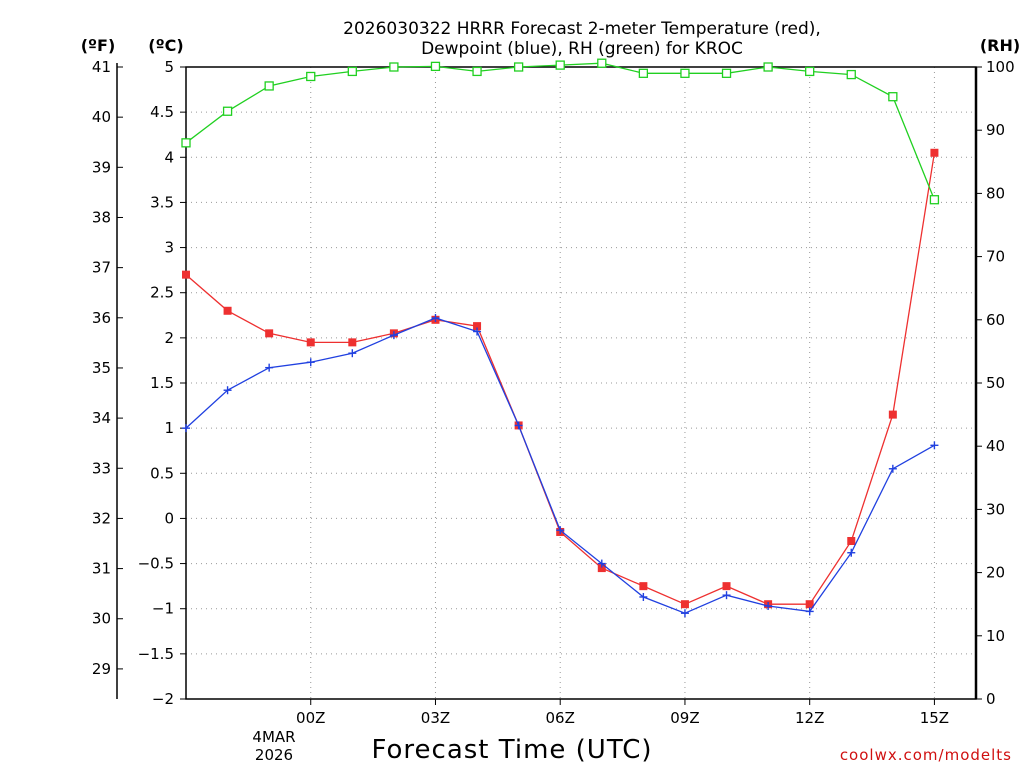 Image resolution: width=1024 pixels, height=768 pixels. What do you see at coordinates (101, 268) in the screenshot?
I see `f-tick-label: 37` at bounding box center [101, 268].